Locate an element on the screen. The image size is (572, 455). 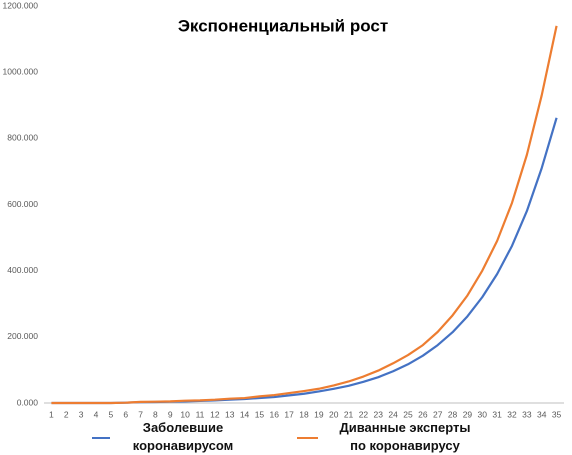
x-tick-label: 3 is located at coordinates (81, 414).